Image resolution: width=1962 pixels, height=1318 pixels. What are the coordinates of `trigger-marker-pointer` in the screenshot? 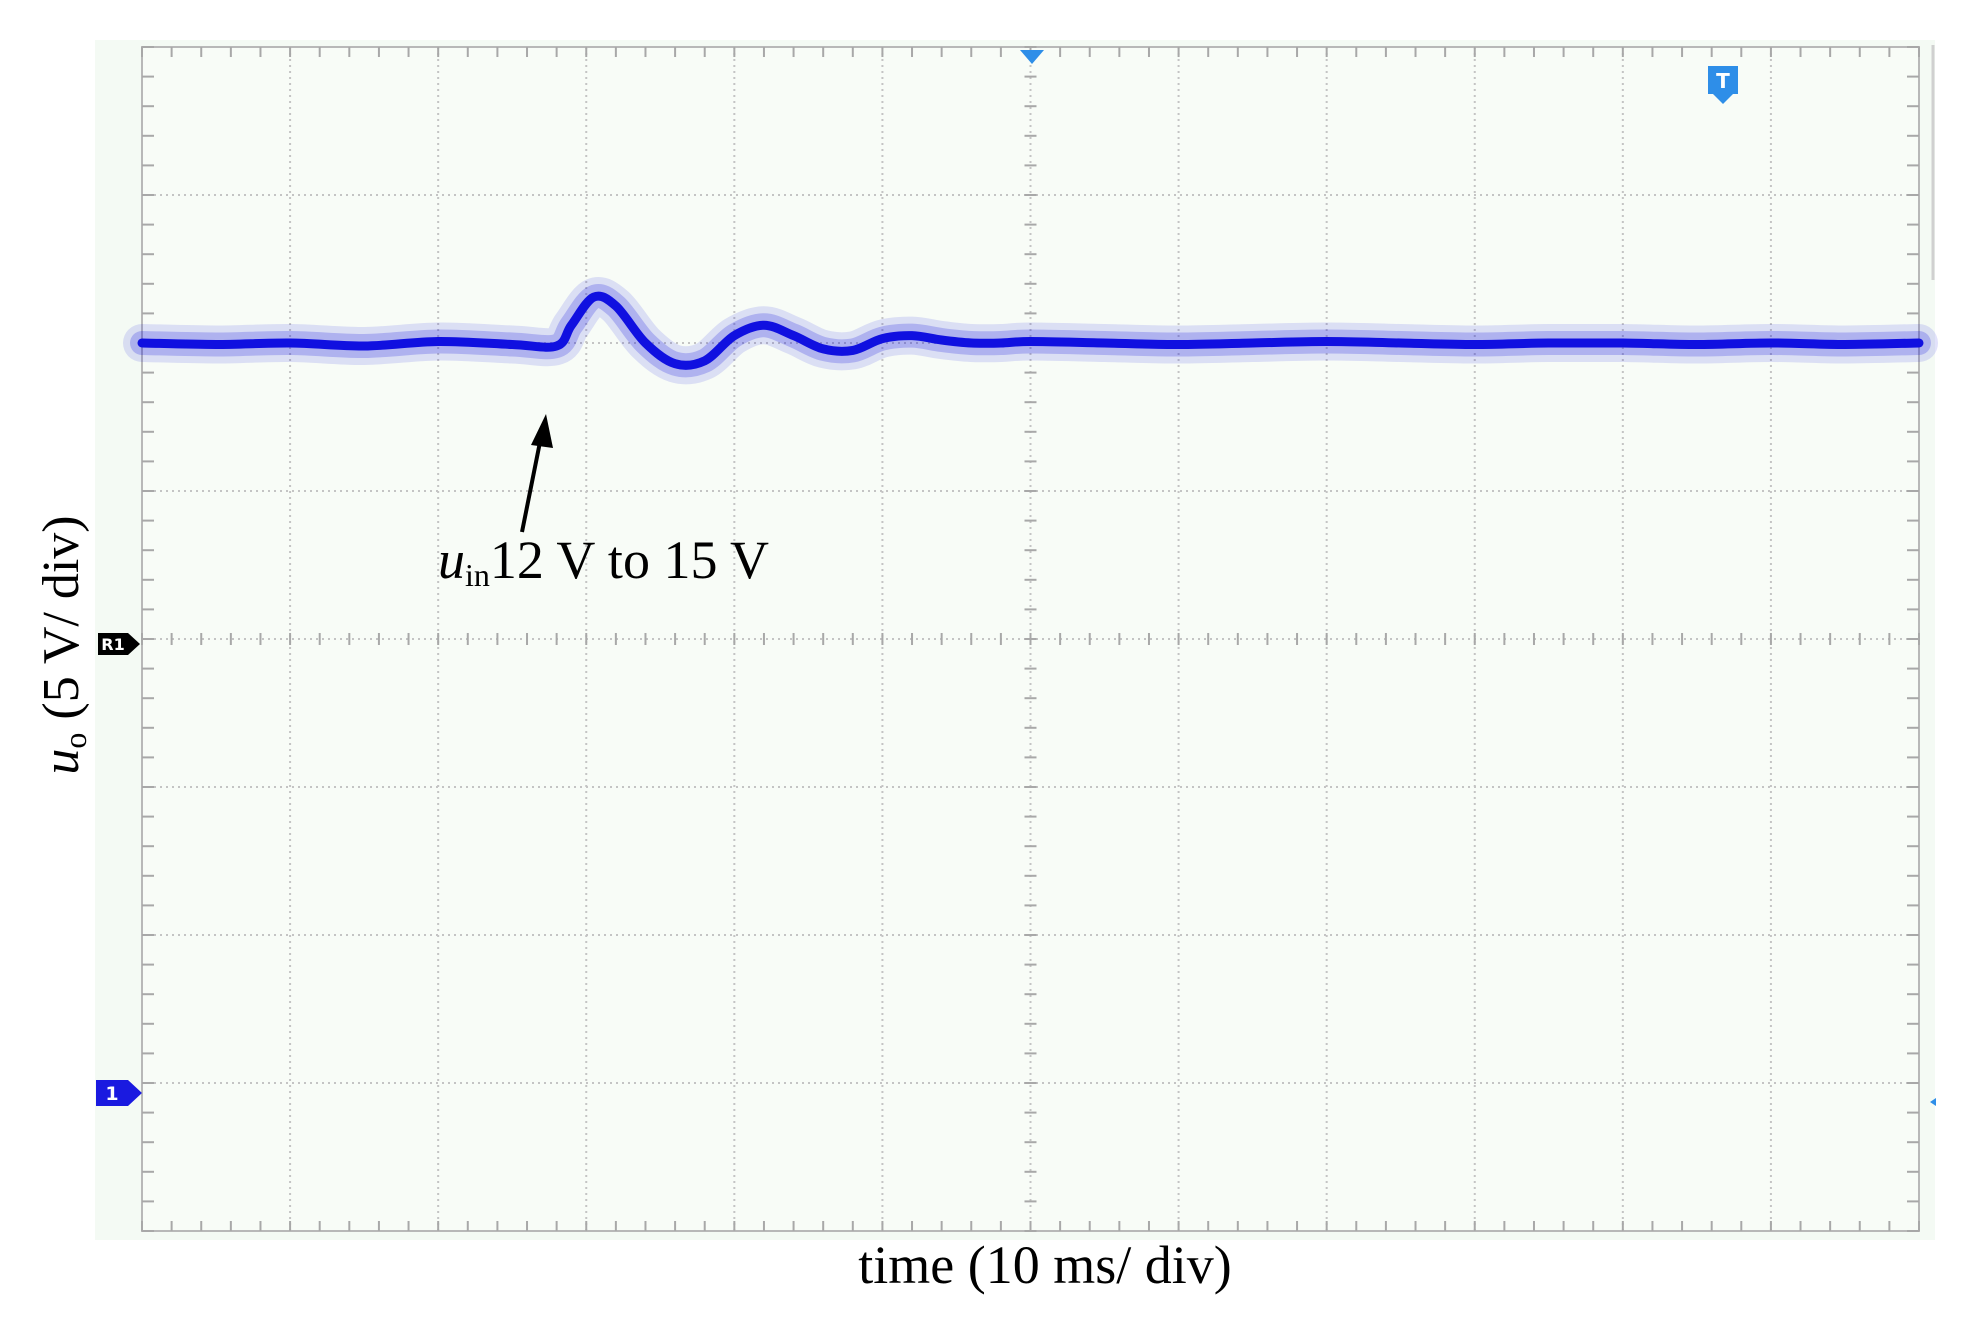 It's located at (1723, 99).